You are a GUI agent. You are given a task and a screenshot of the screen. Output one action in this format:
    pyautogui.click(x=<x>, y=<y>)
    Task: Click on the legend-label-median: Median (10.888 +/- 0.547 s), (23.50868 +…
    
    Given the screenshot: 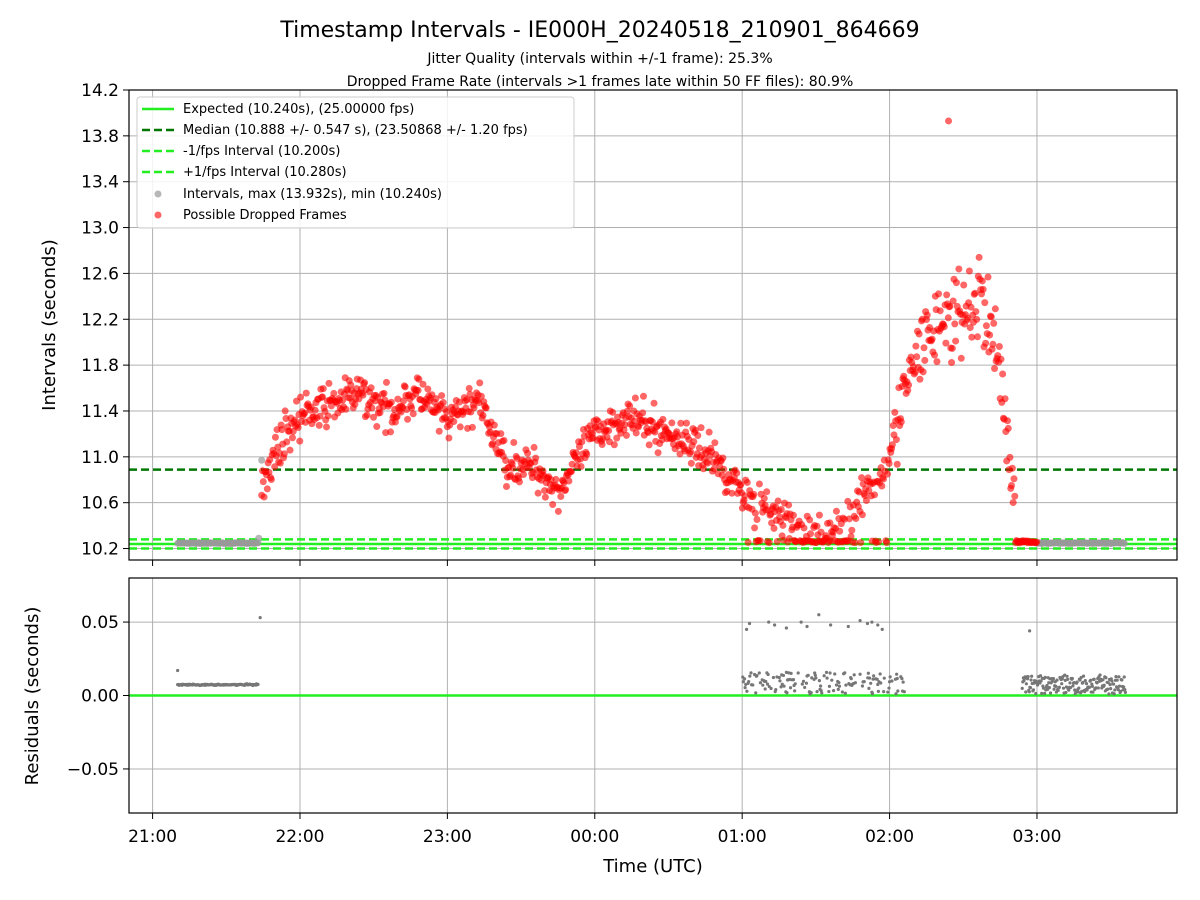 What is the action you would take?
    pyautogui.click(x=355, y=130)
    